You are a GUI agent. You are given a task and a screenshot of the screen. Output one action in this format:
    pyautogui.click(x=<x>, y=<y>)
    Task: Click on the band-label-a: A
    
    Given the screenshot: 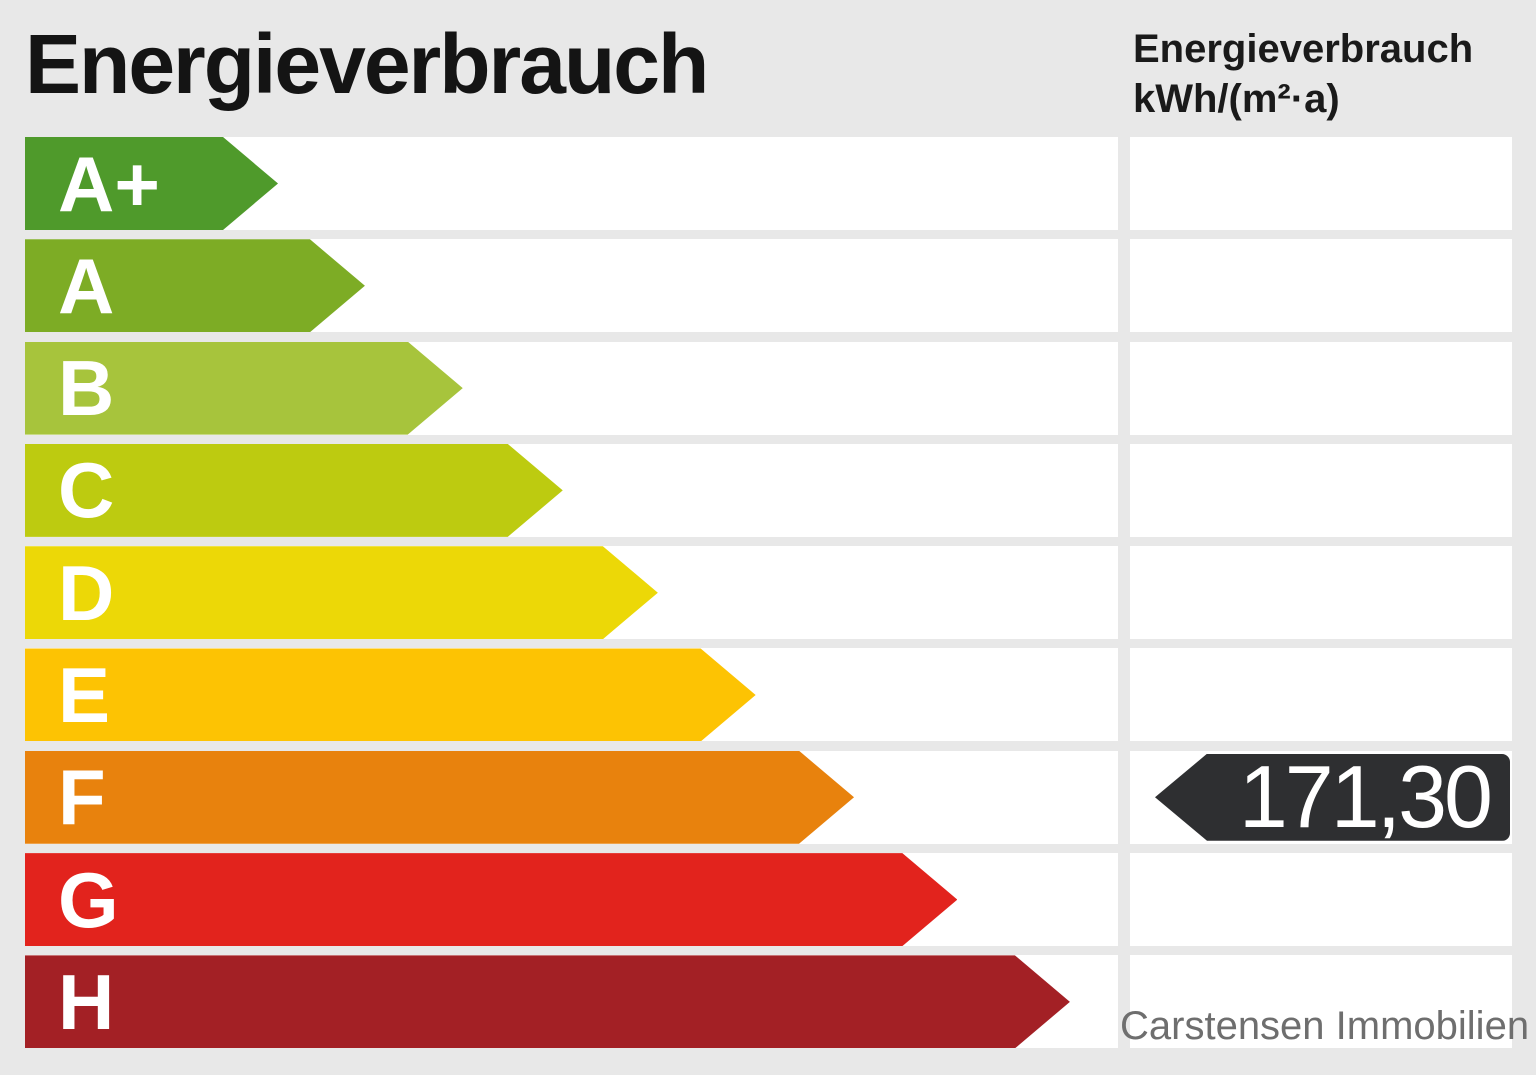 What is the action you would take?
    pyautogui.click(x=86, y=285)
    